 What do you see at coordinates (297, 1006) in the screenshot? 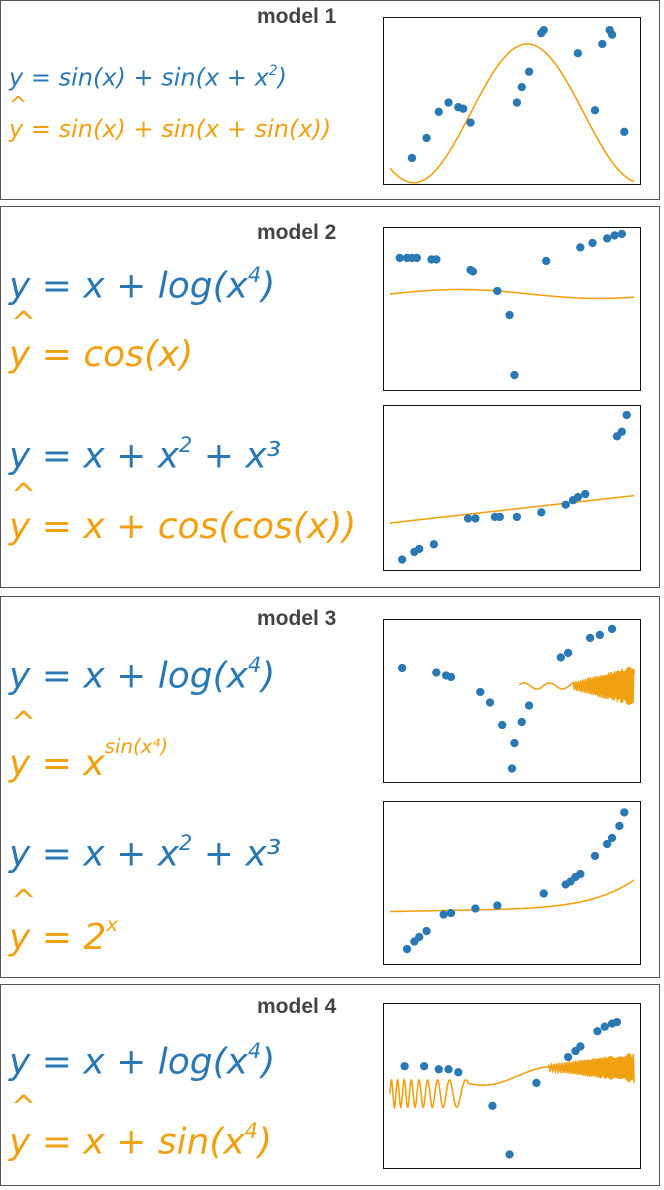
I see `model-4-title: model 4` at bounding box center [297, 1006].